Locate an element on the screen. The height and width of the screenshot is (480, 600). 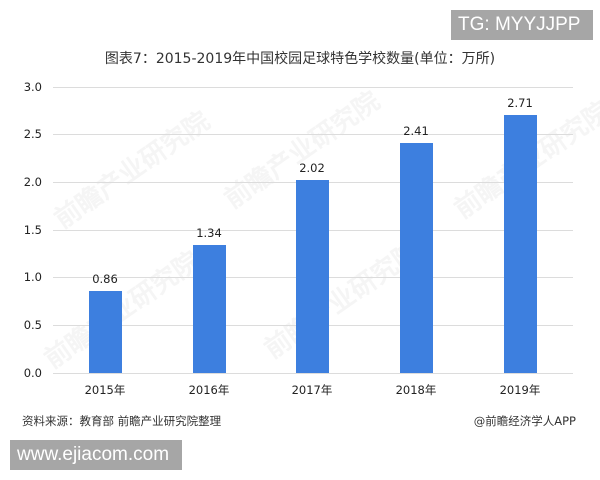
value-label: 0.86 is located at coordinates (105, 279).